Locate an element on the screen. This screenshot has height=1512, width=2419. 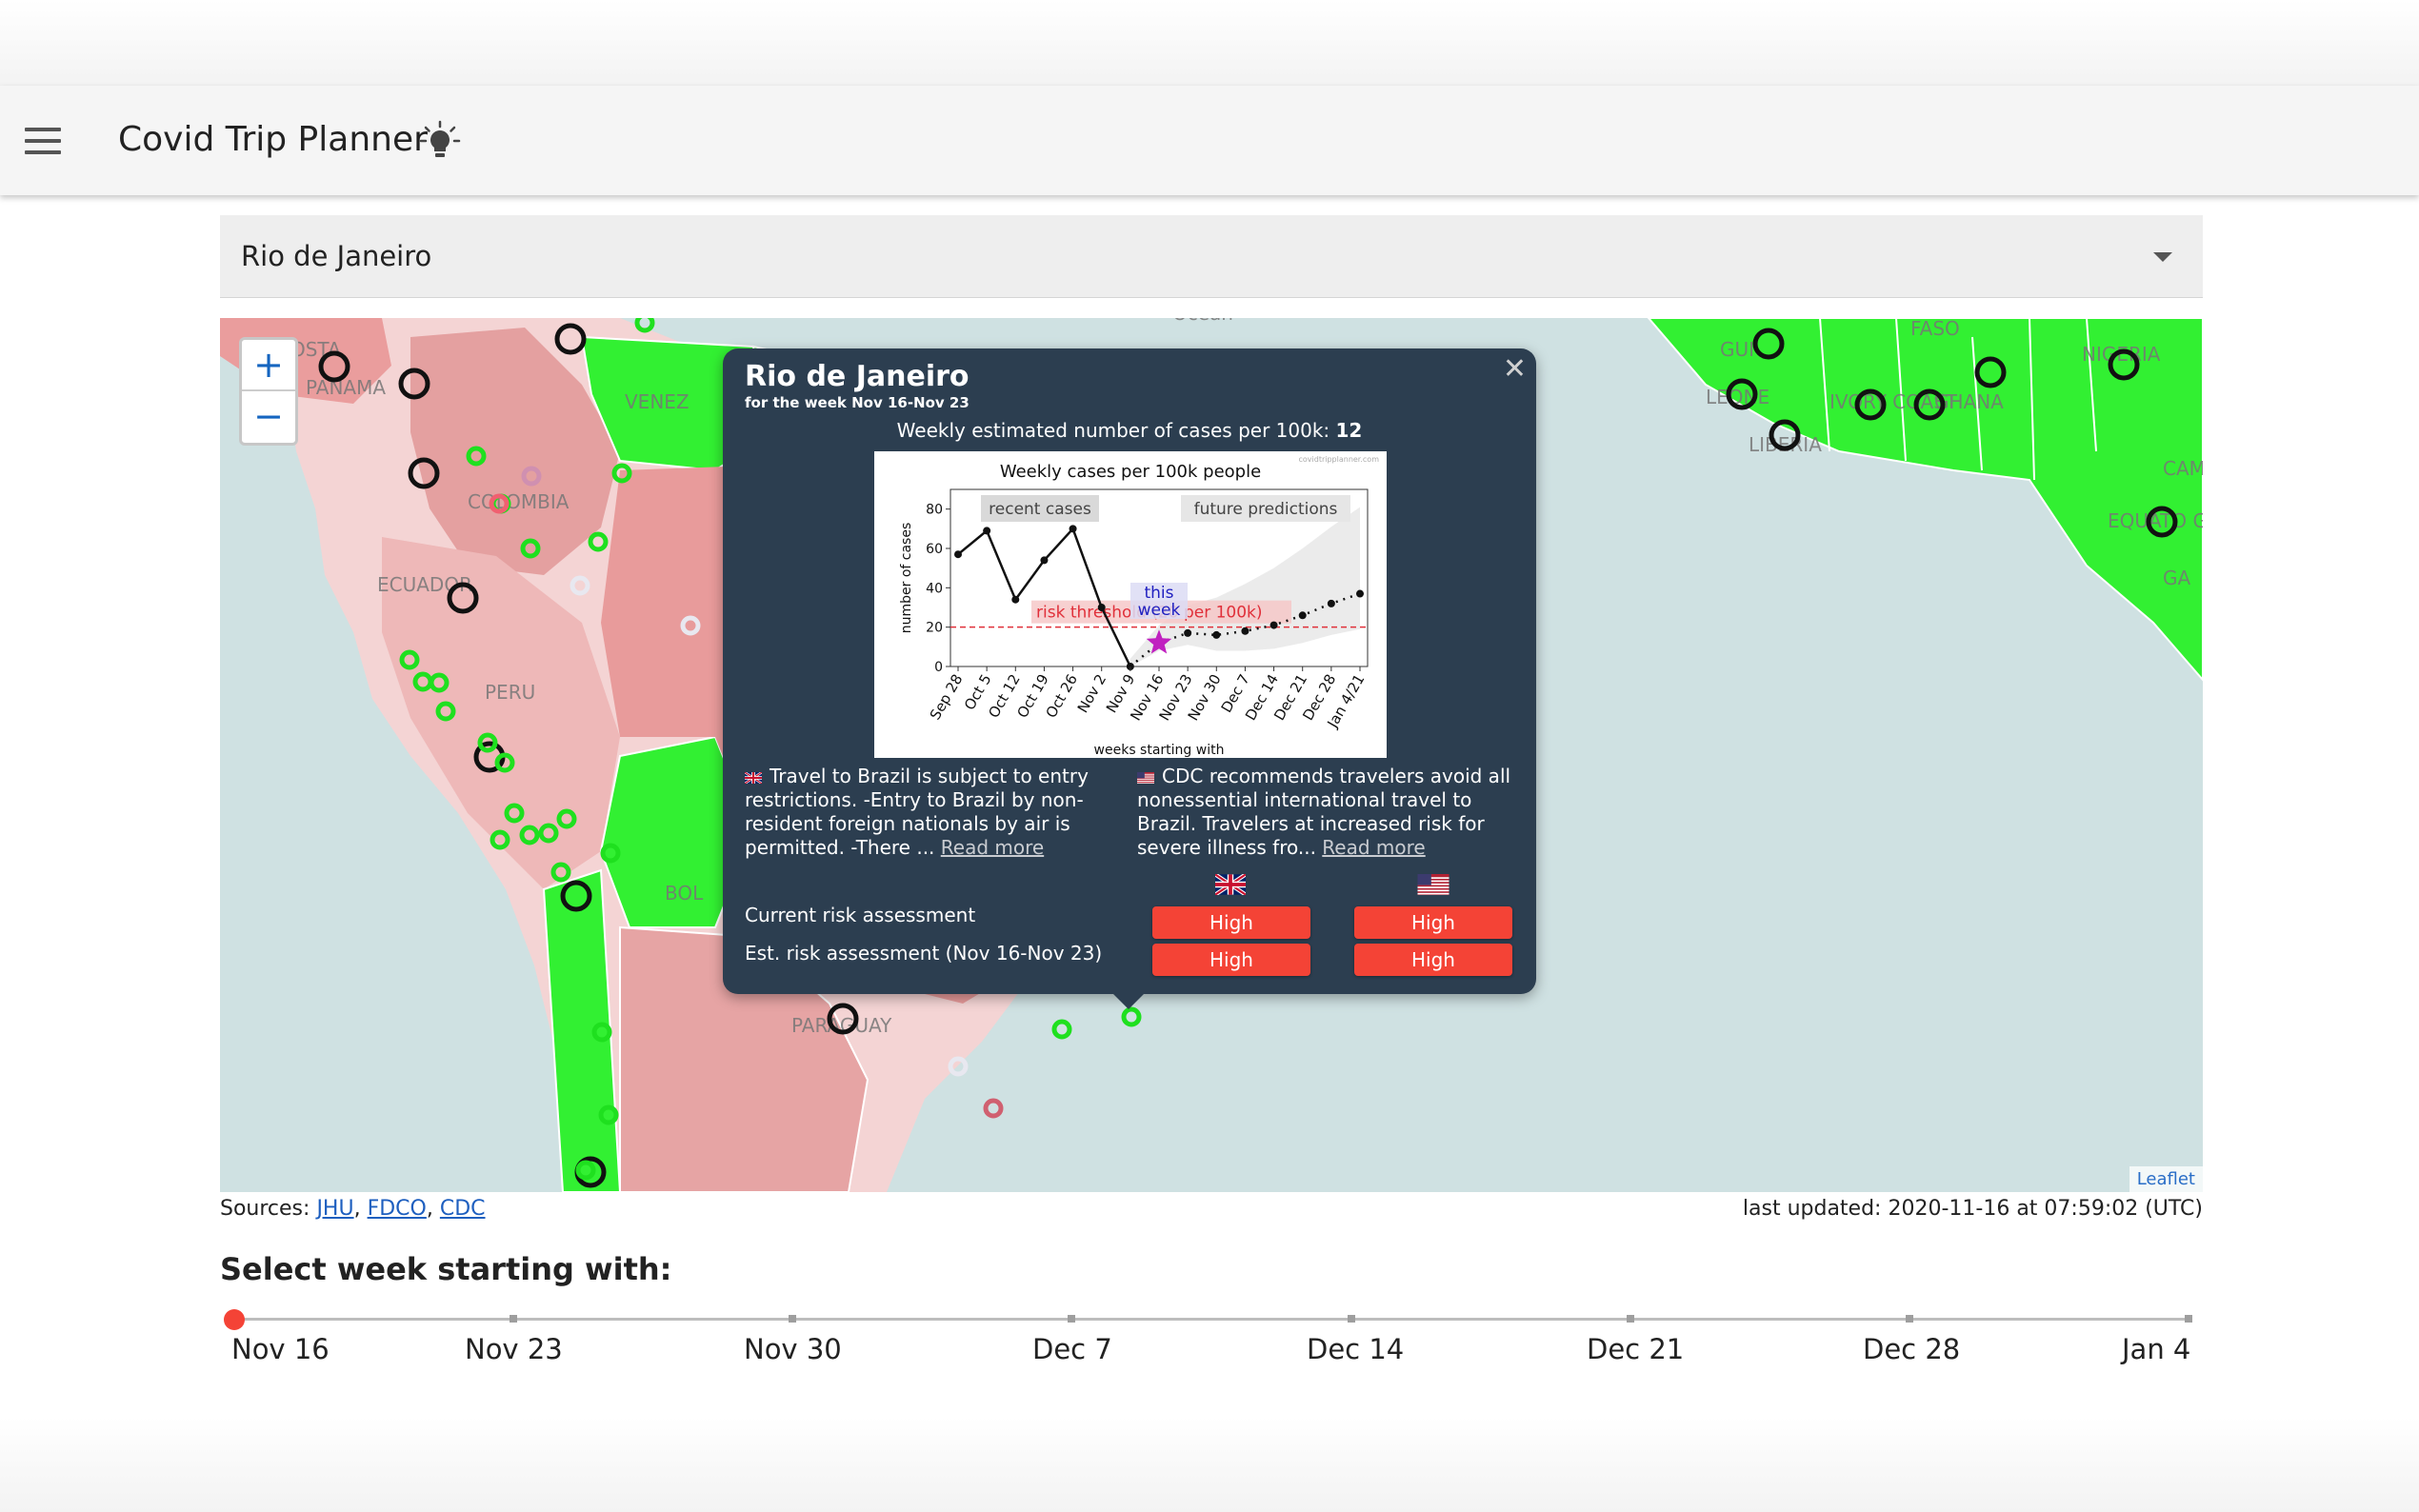
y-tick-label: 40 is located at coordinates (934, 588).